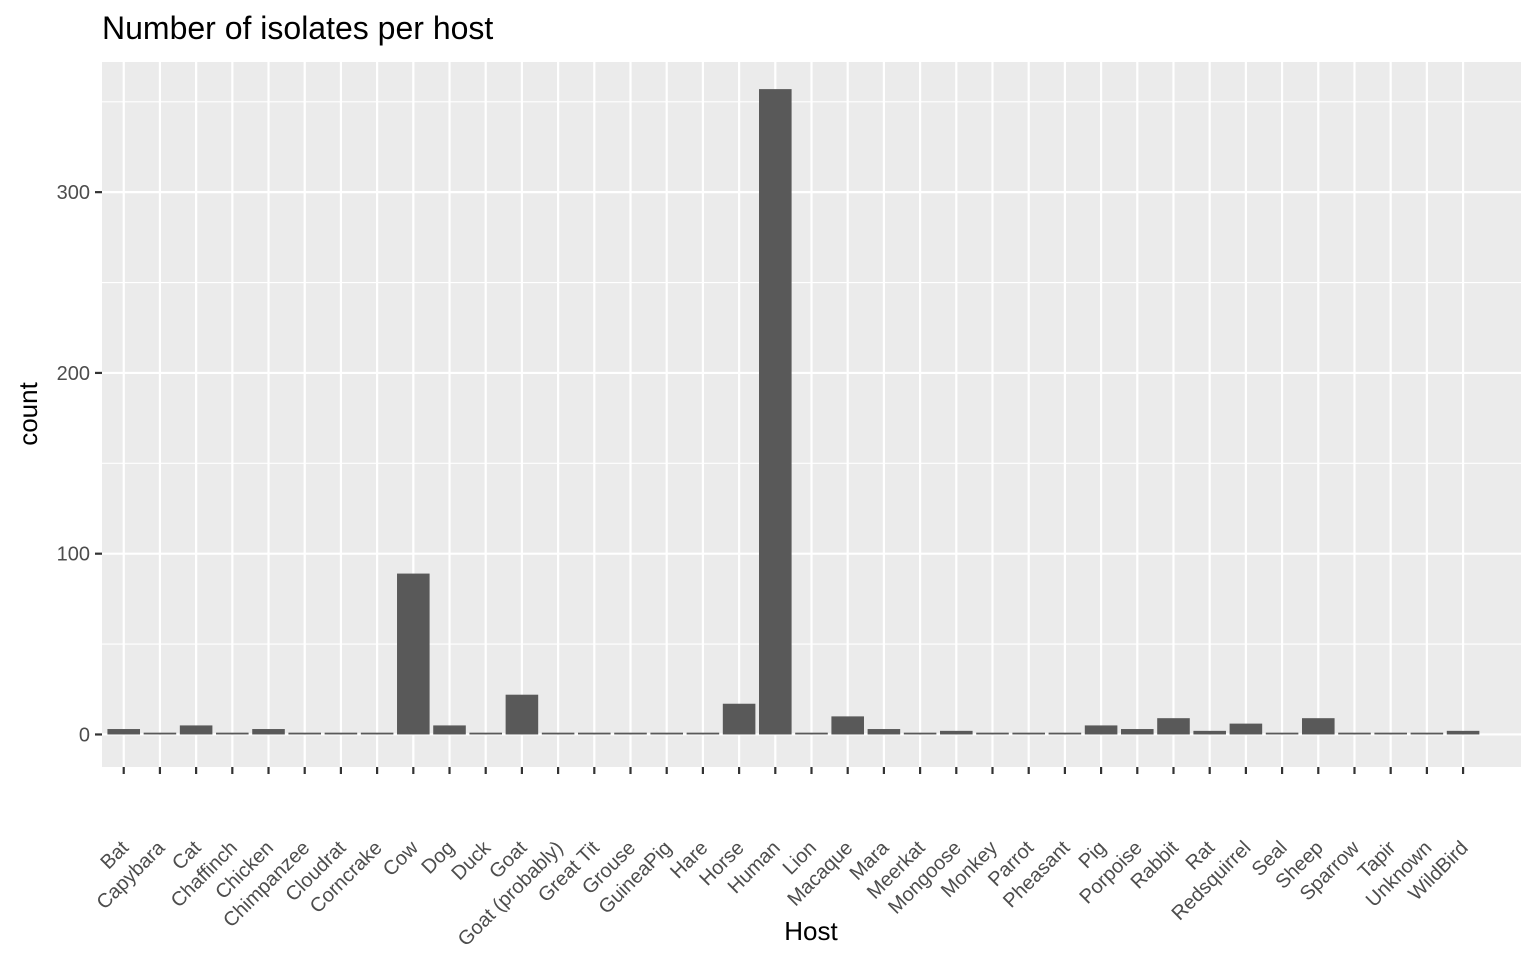 Image resolution: width=1536 pixels, height=960 pixels. What do you see at coordinates (1246, 729) in the screenshot?
I see `bar-redsquirrel` at bounding box center [1246, 729].